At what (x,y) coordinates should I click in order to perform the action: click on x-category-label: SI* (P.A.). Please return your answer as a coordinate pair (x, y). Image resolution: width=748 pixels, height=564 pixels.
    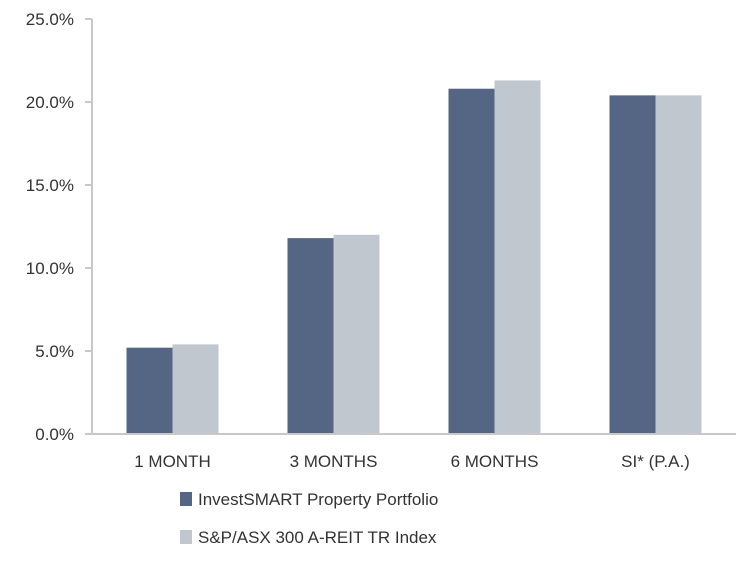
    Looking at the image, I should click on (655, 461).